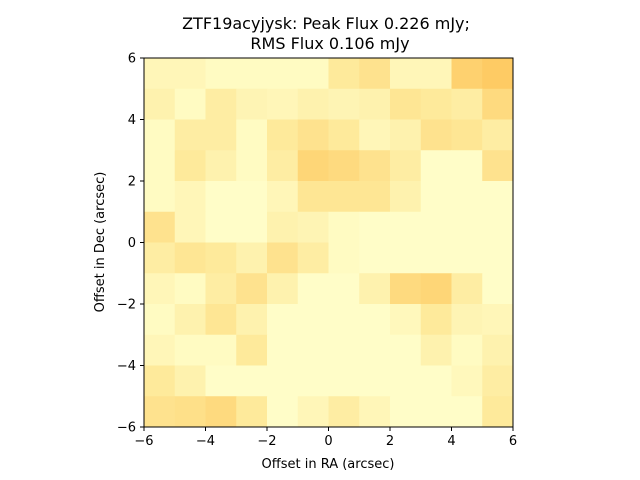 Image resolution: width=640 pixels, height=480 pixels. Describe the element at coordinates (132, 182) in the screenshot. I see `y-tick-label: 2` at that location.